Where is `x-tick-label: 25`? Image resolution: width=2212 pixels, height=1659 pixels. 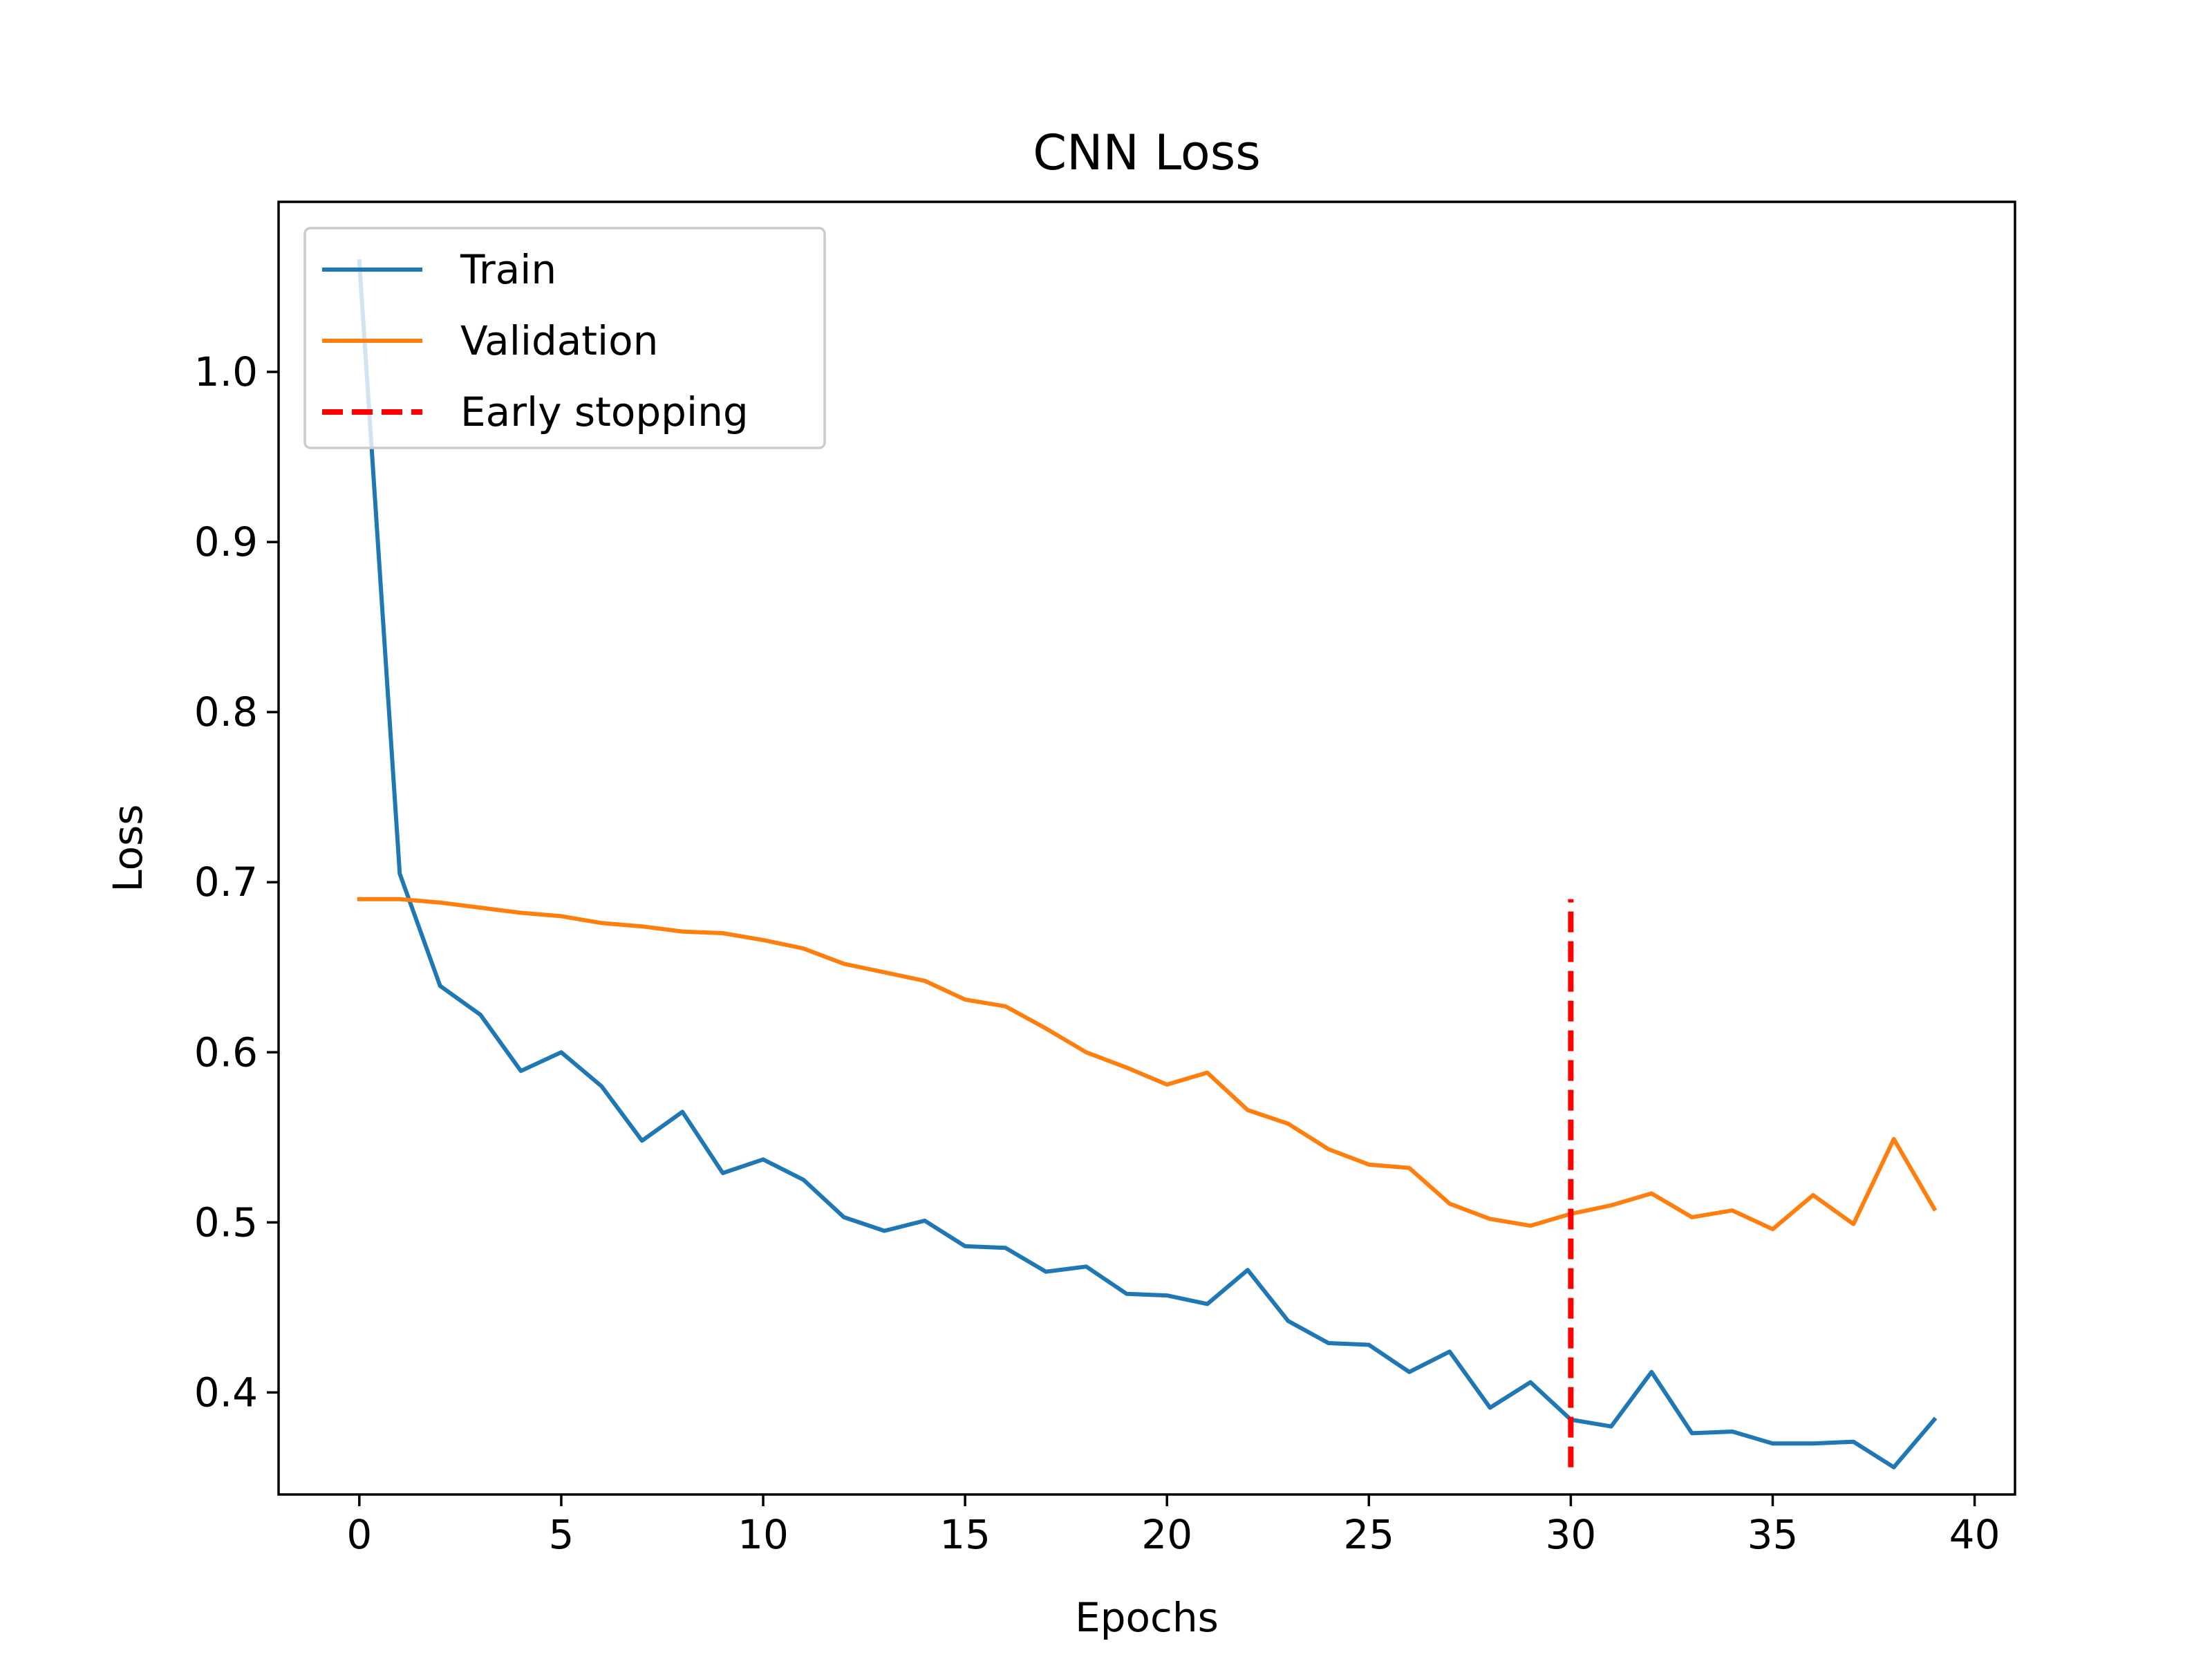
x-tick-label: 25 is located at coordinates (1368, 1535).